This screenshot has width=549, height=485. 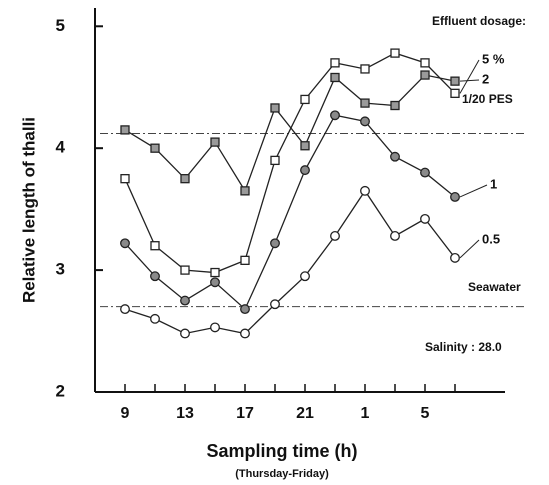 What do you see at coordinates (60, 269) in the screenshot?
I see `y-tick-label: 3` at bounding box center [60, 269].